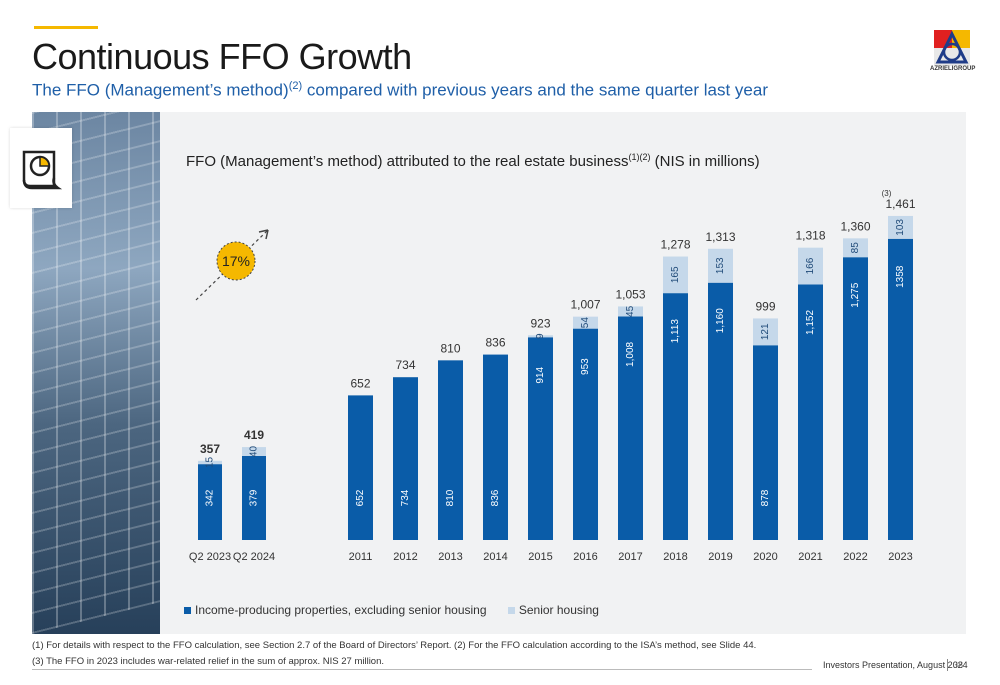 This screenshot has width=1000, height=685. What do you see at coordinates (558, 610) in the screenshot?
I see `legend-label-senior: Senior housing` at bounding box center [558, 610].